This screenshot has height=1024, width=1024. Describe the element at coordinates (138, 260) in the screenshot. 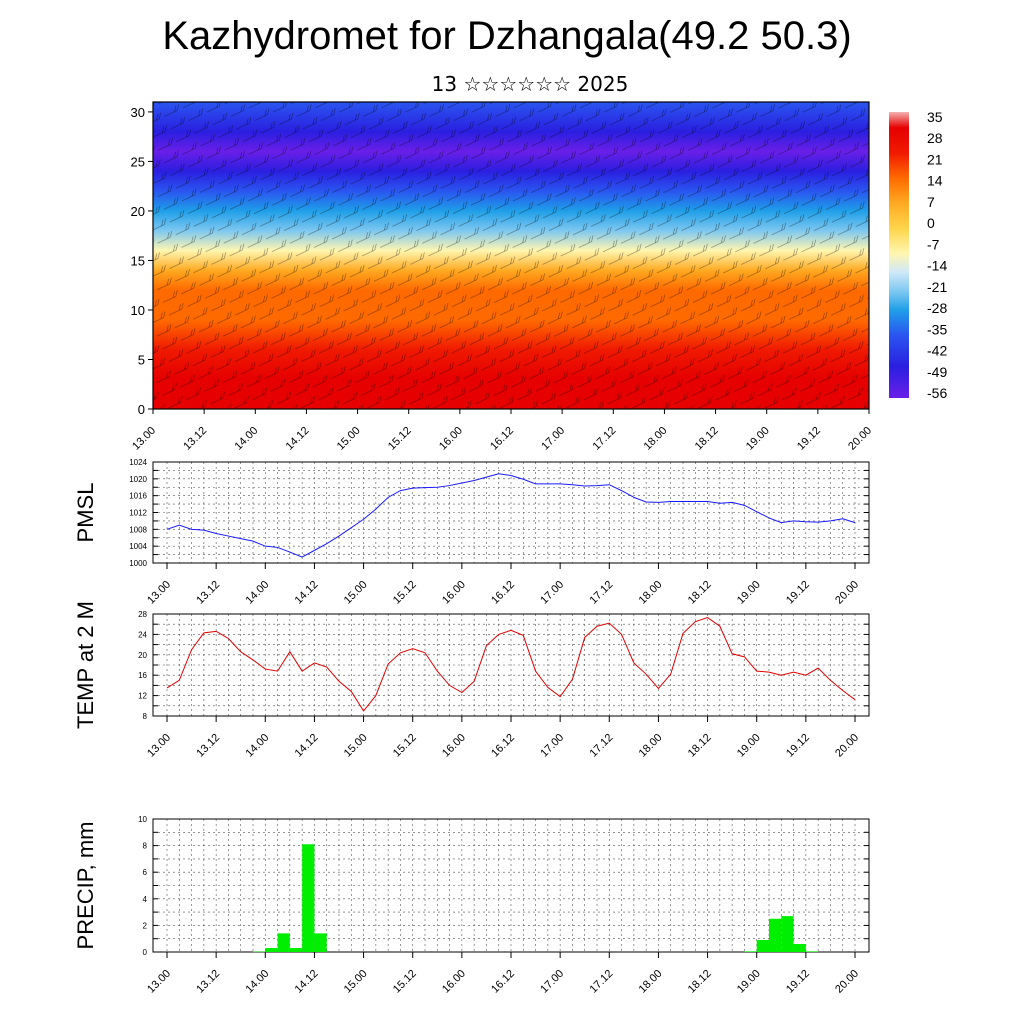

I see `y-tick-label: 15` at that location.